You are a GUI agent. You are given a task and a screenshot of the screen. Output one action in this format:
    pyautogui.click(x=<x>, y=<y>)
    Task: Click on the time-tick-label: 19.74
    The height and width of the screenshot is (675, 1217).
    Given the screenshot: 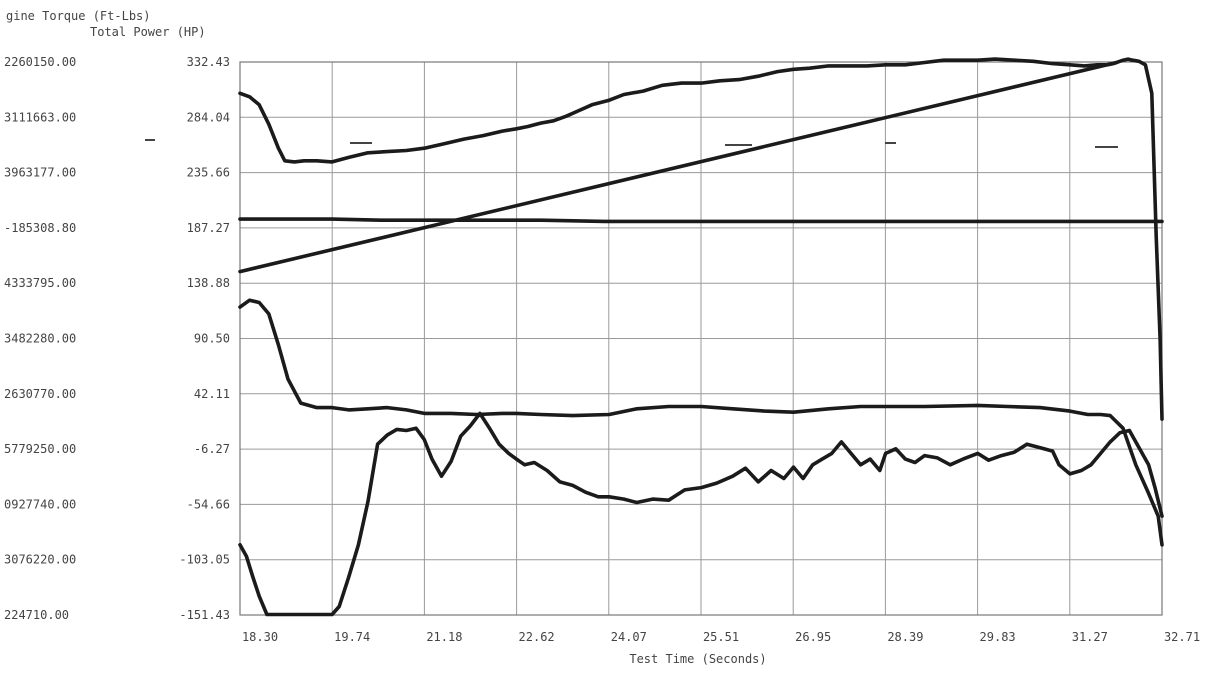 What is the action you would take?
    pyautogui.click(x=352, y=637)
    